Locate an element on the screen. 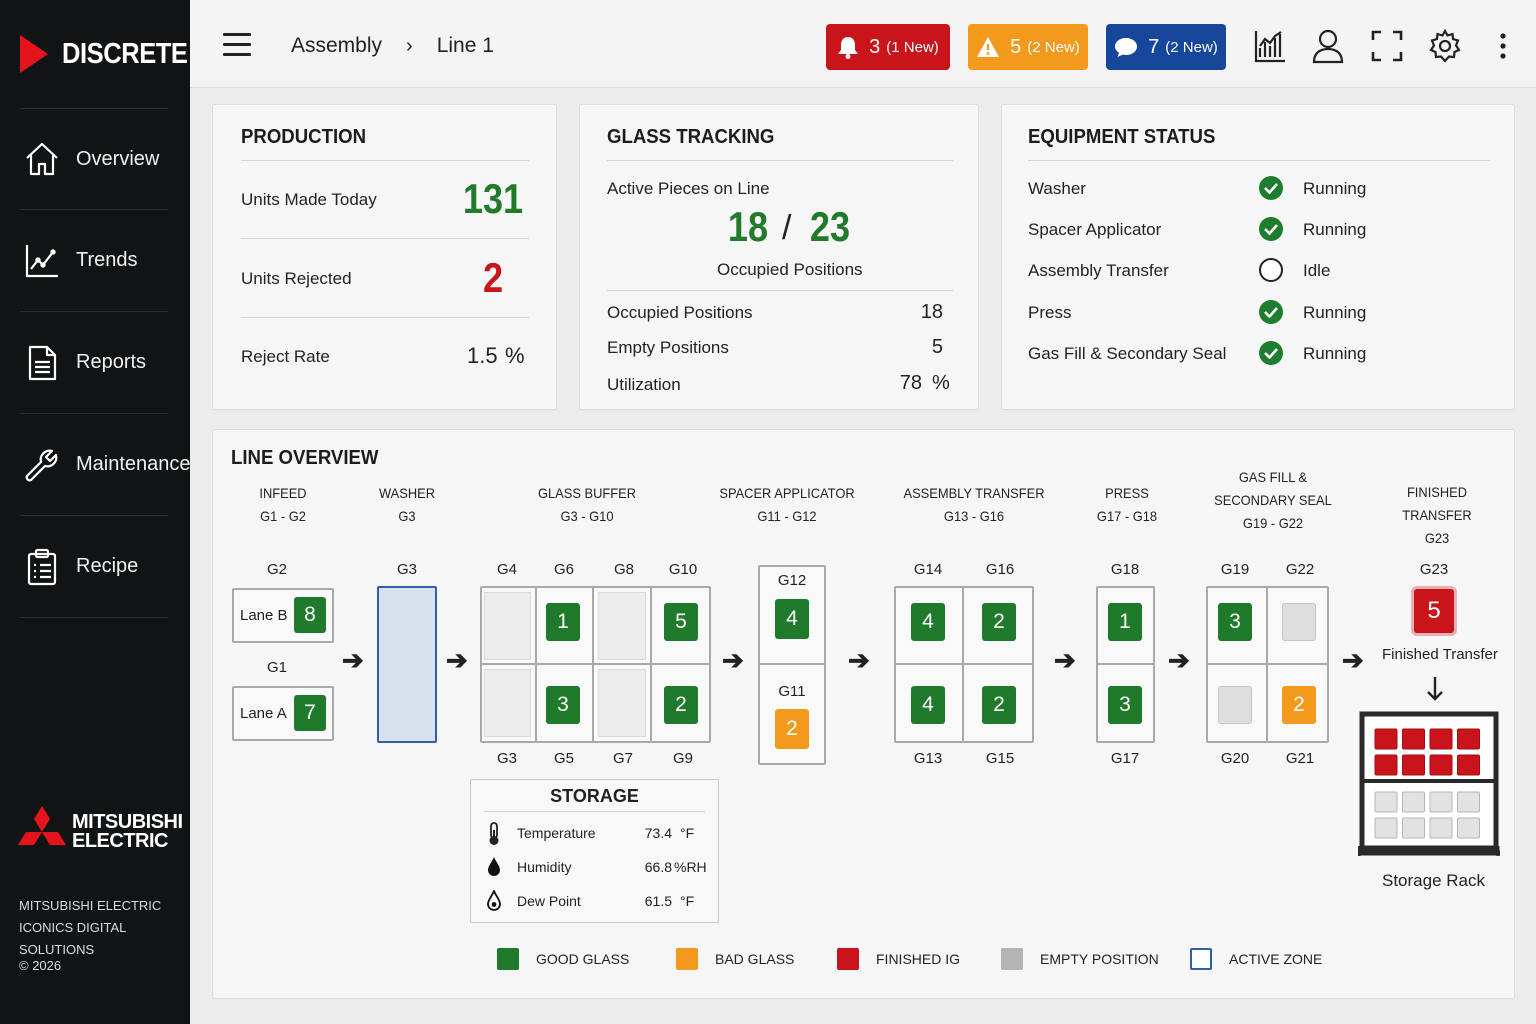 This screenshot has width=1536, height=1024. glass-tile-g16: 2 is located at coordinates (999, 622).